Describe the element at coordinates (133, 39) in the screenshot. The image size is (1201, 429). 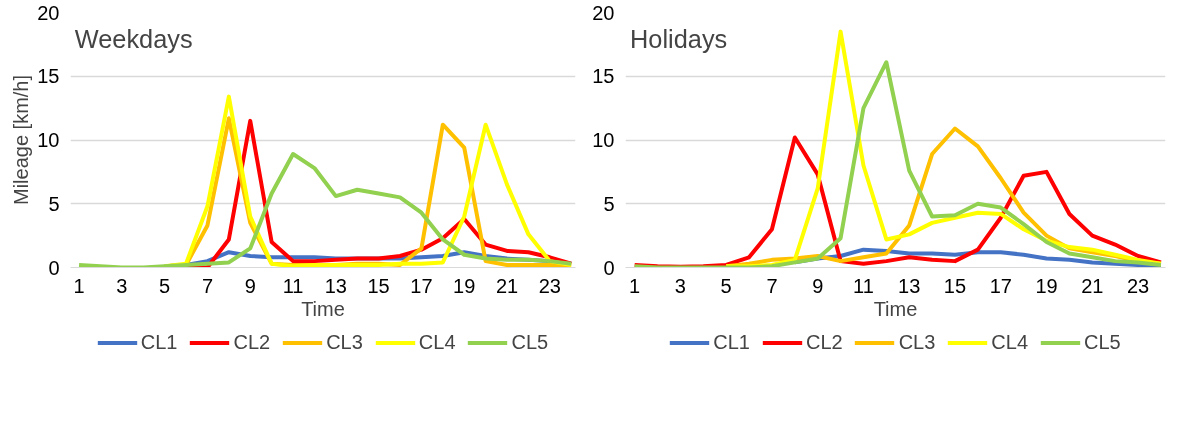
I see `text: Weekdays` at that location.